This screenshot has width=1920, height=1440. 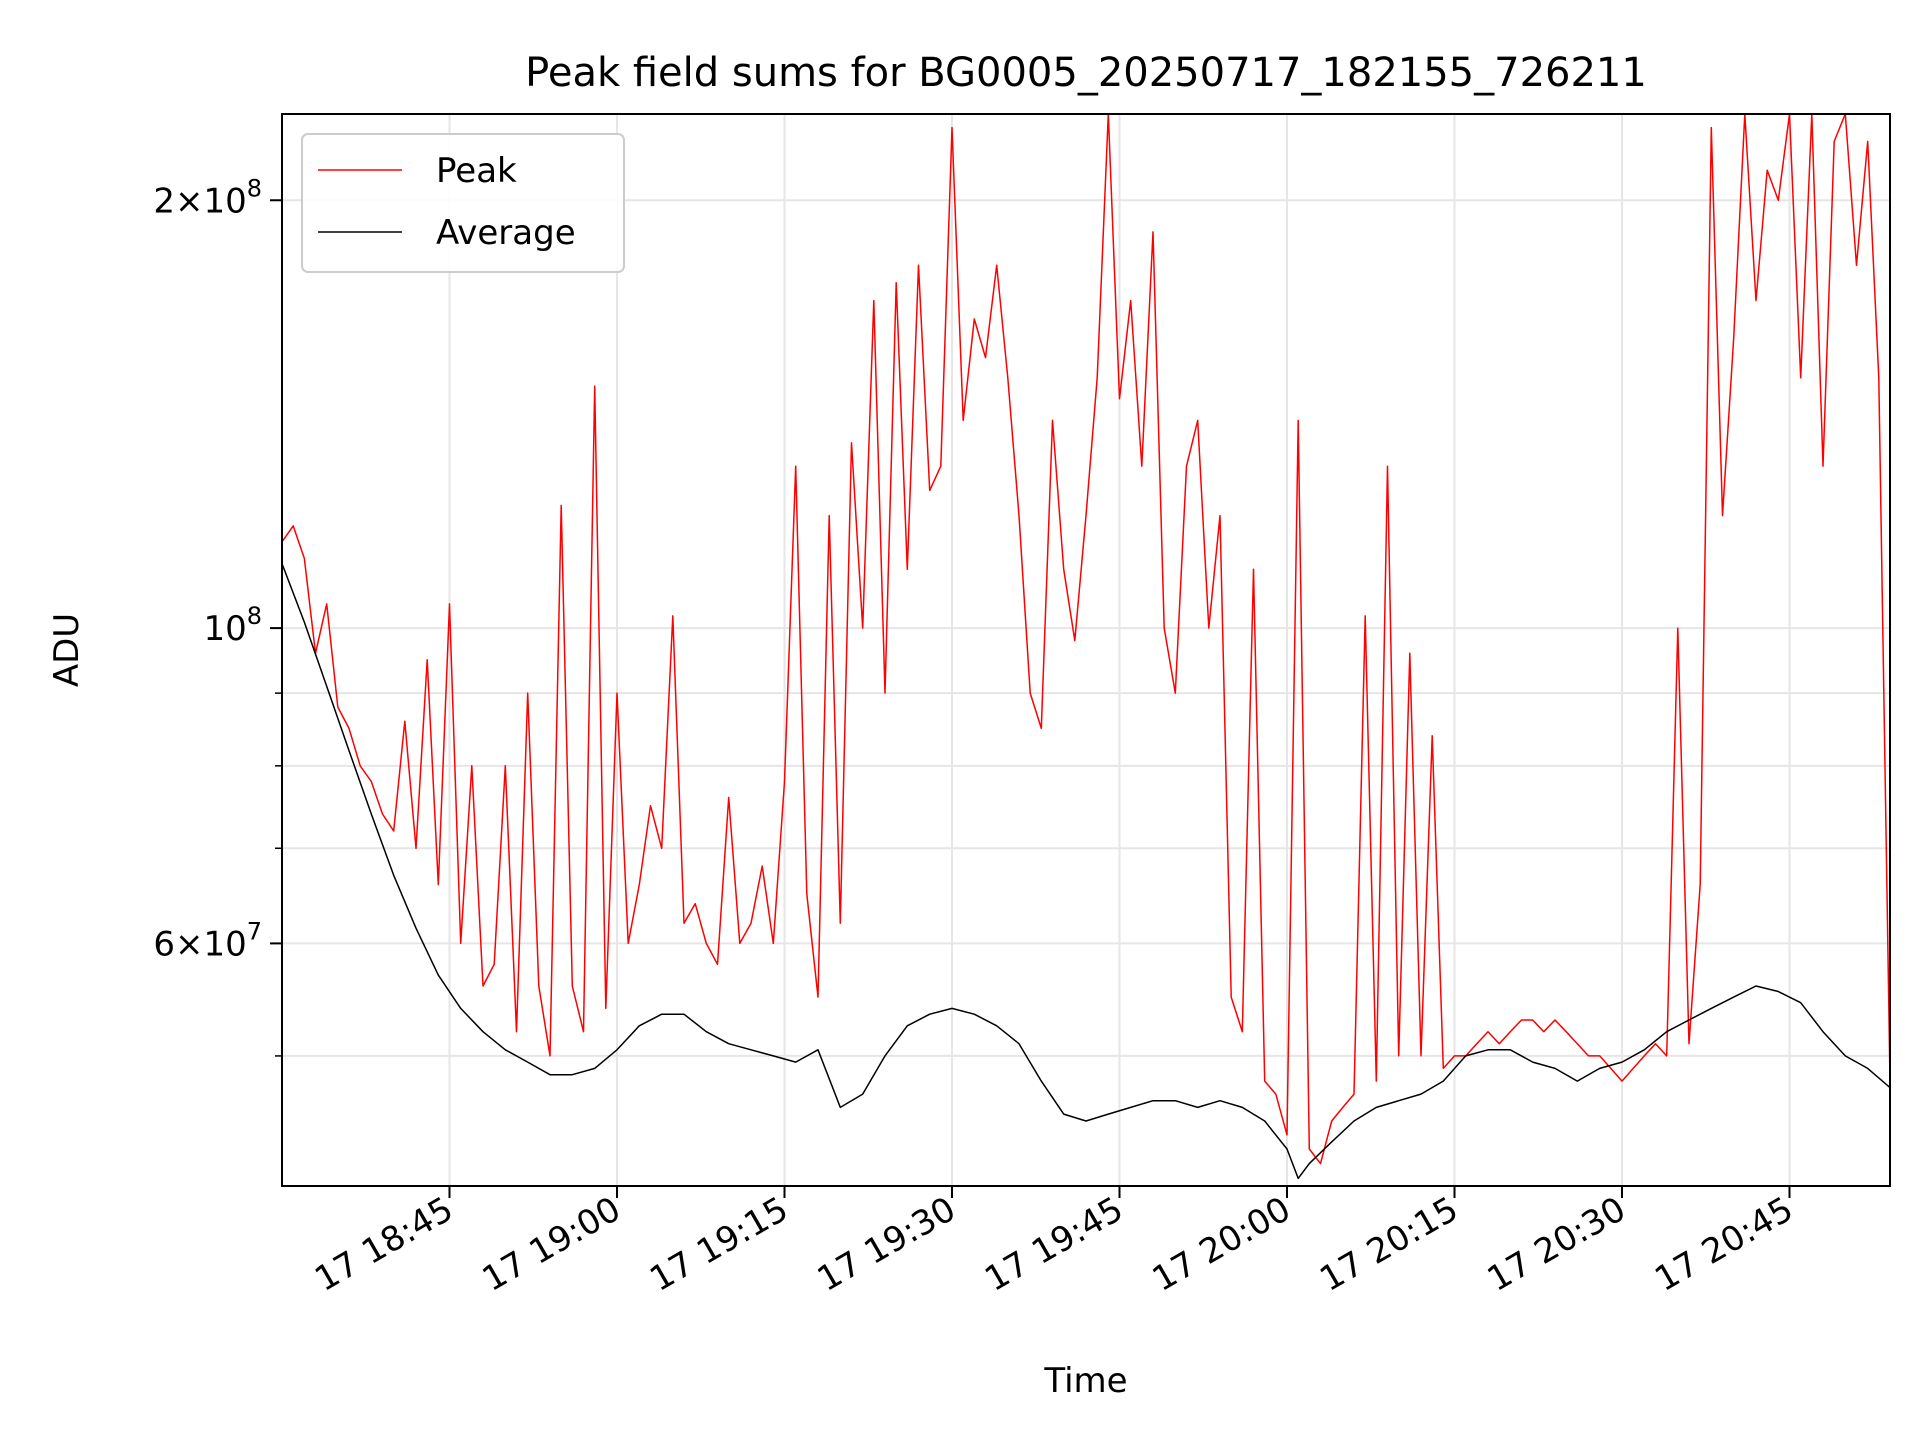 What do you see at coordinates (232, 625) in the screenshot?
I see `y-tick-label: 108` at bounding box center [232, 625].